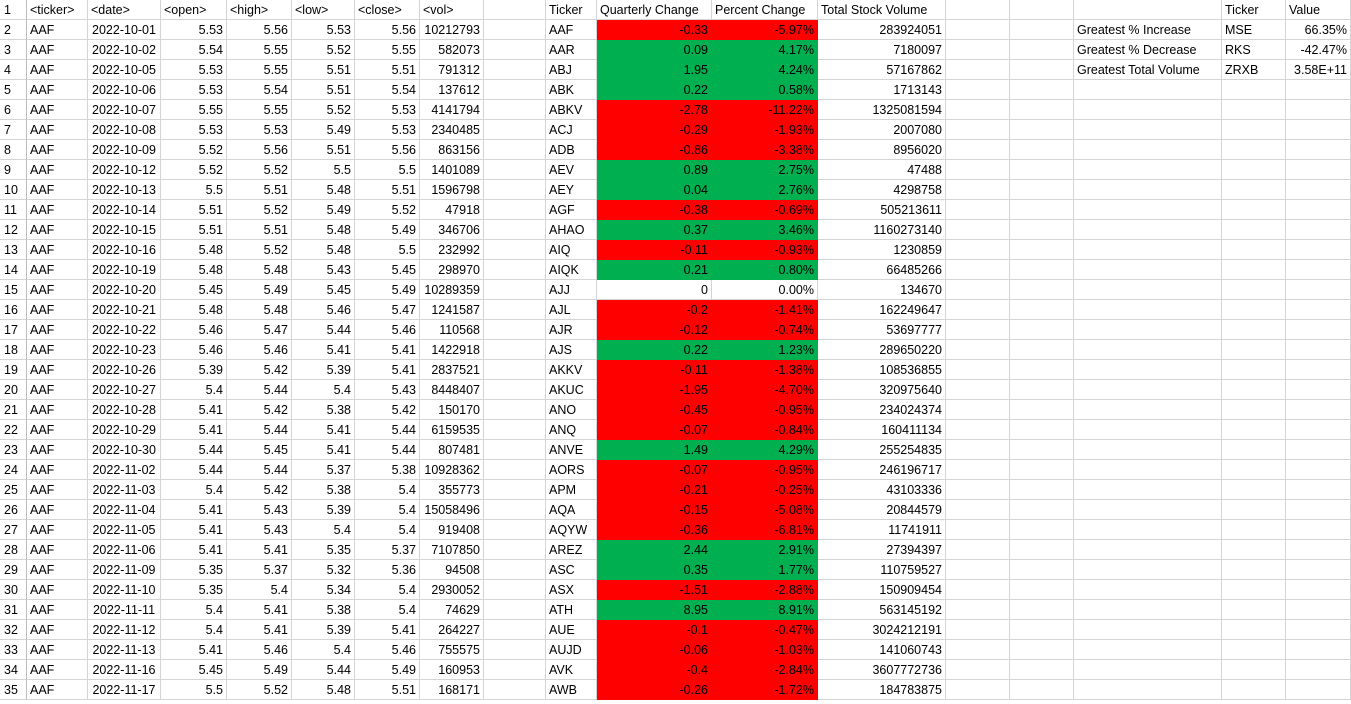  I want to click on cell-high: 5.52, so click(259, 210).